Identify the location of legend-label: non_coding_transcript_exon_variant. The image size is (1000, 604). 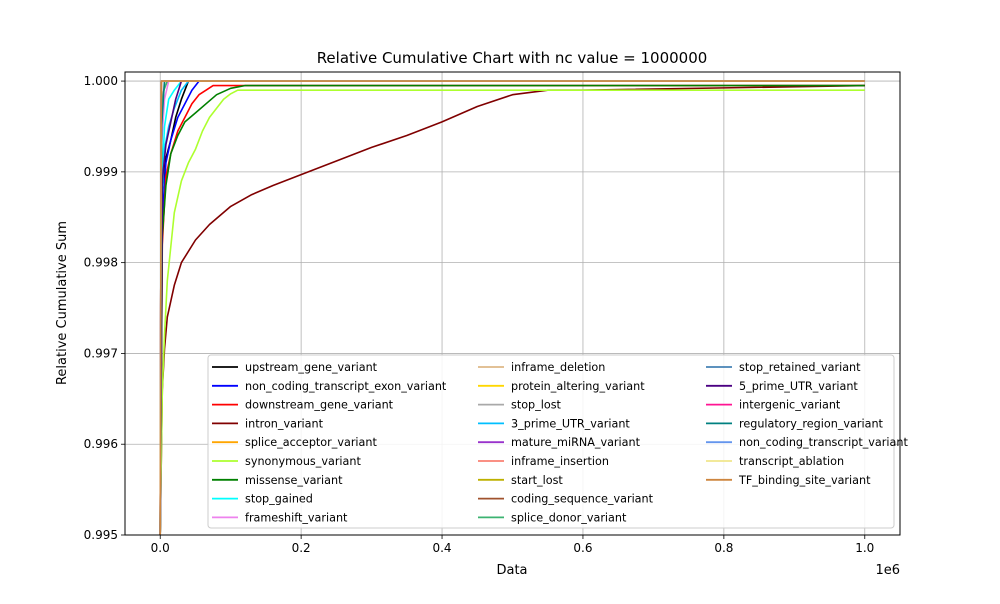
(346, 386).